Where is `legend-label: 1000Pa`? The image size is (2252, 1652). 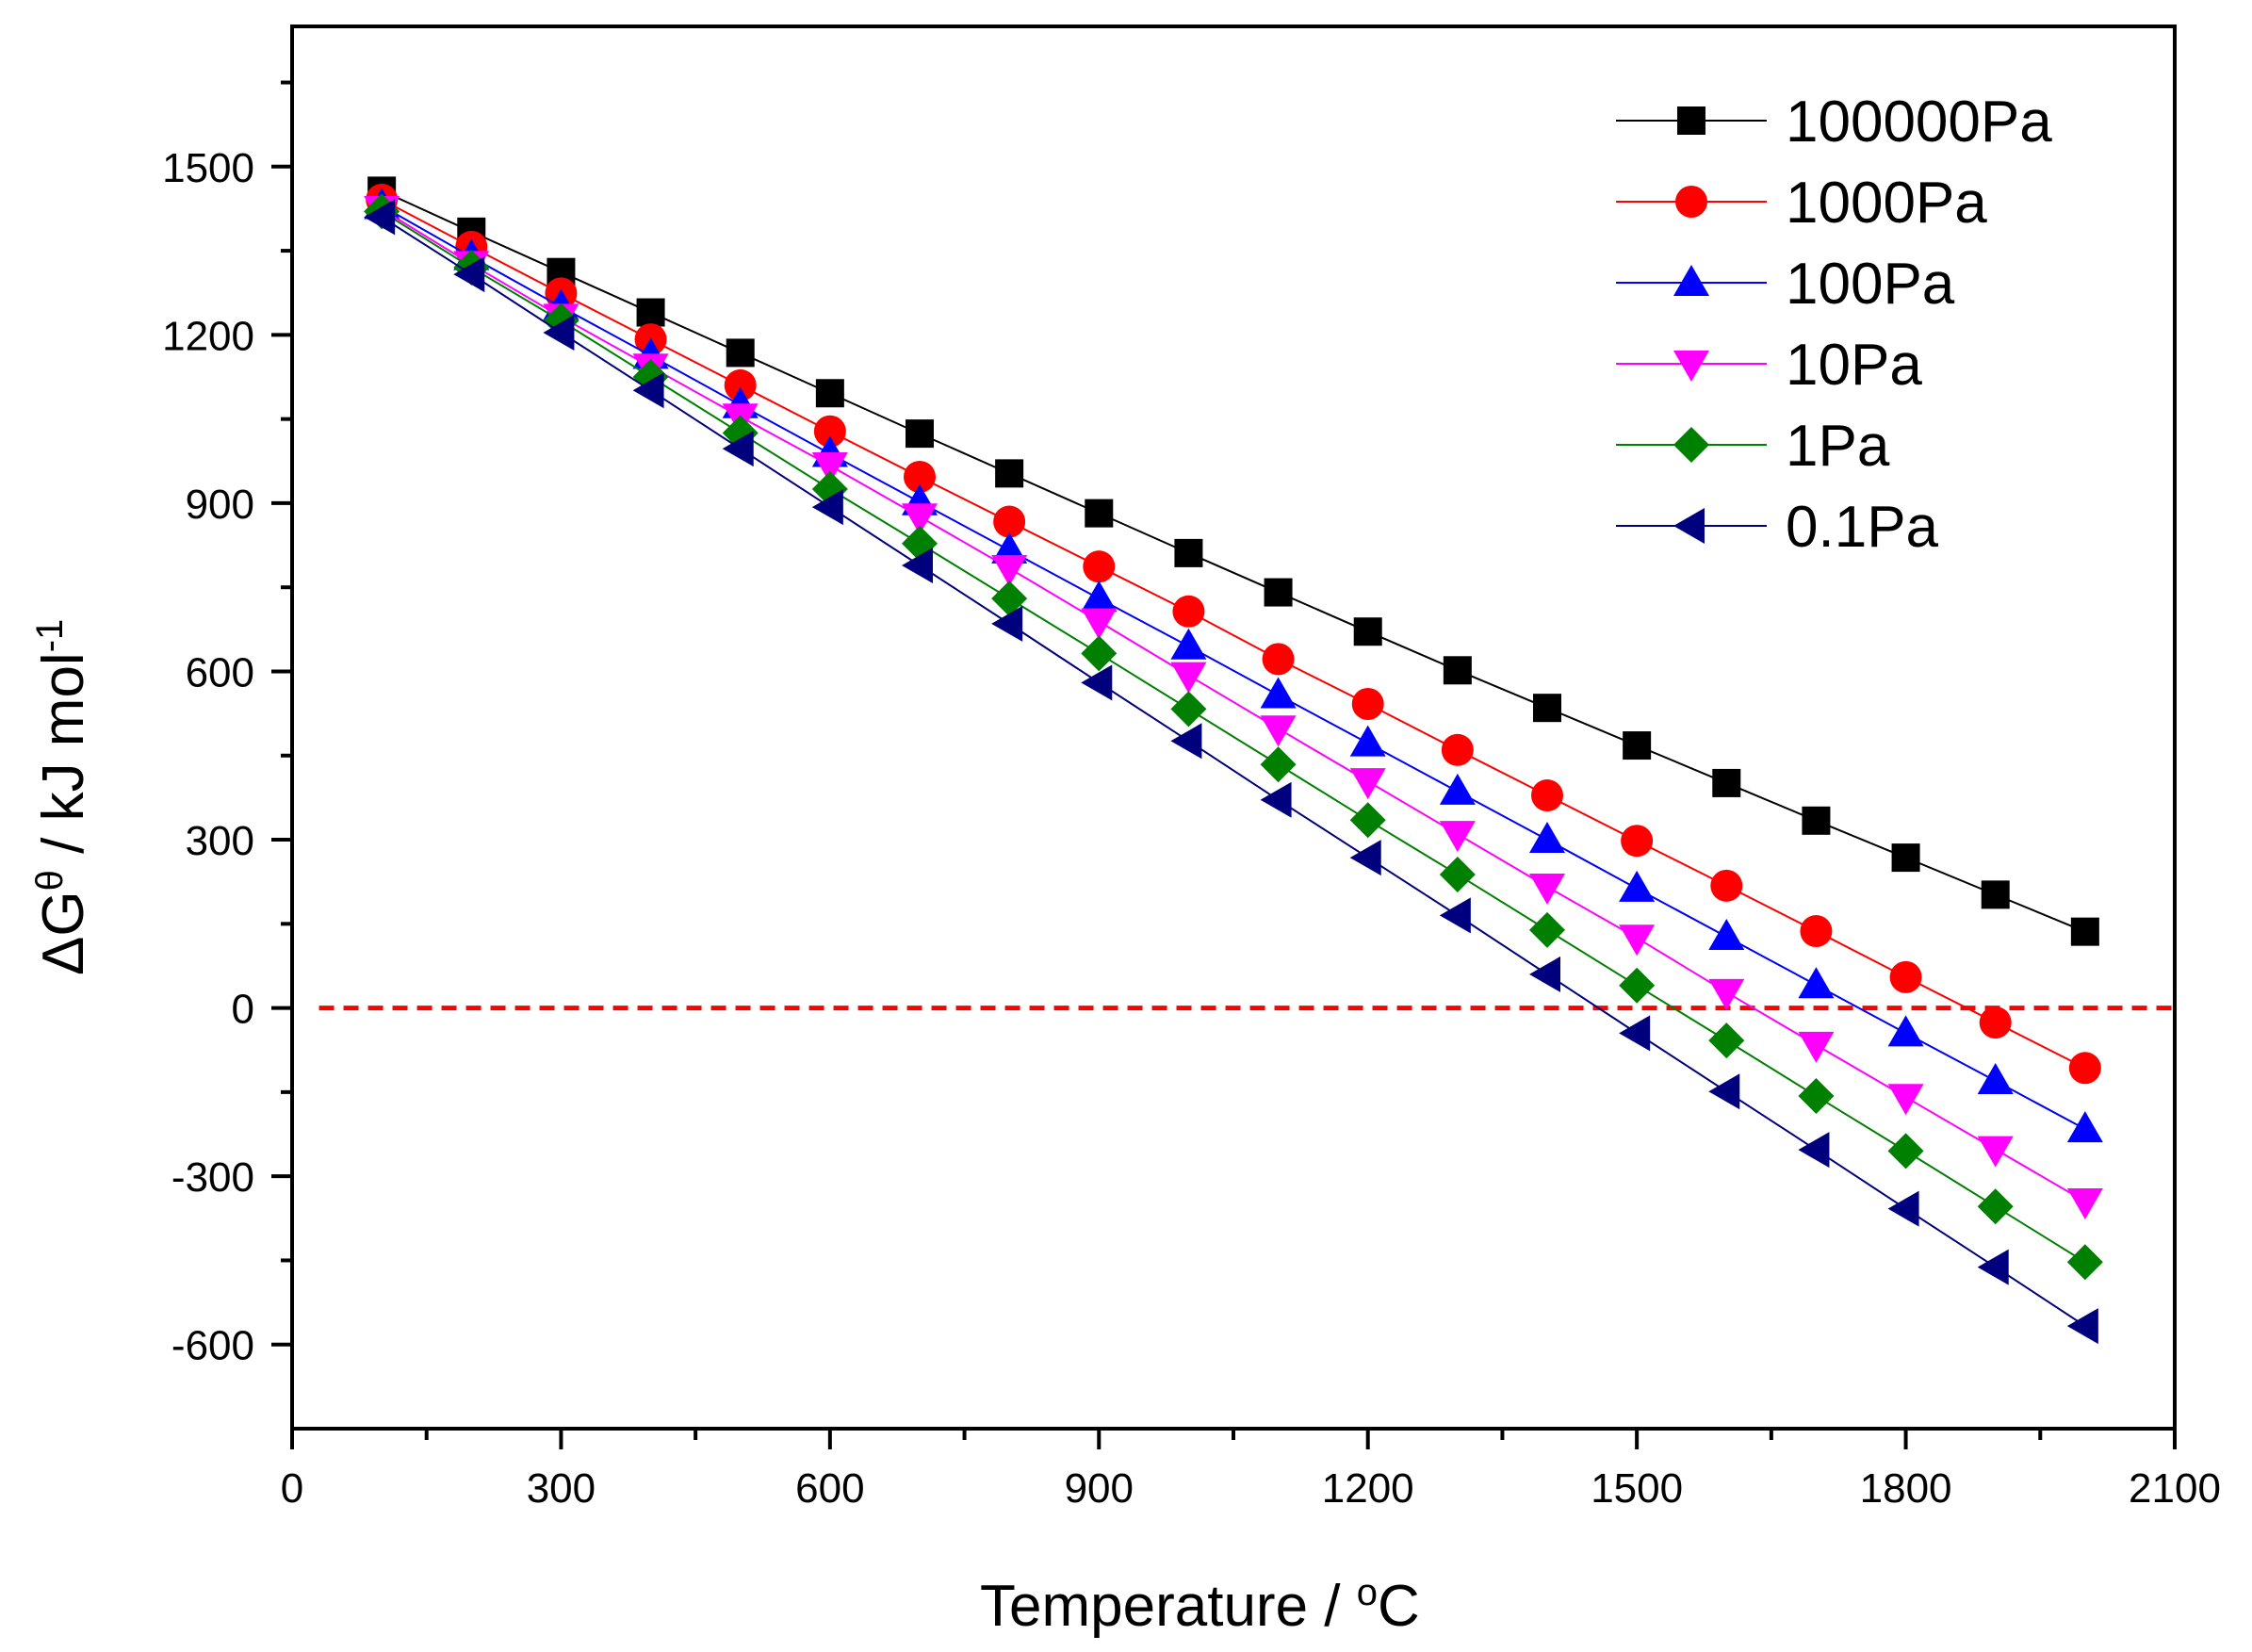
legend-label: 1000Pa is located at coordinates (1887, 204).